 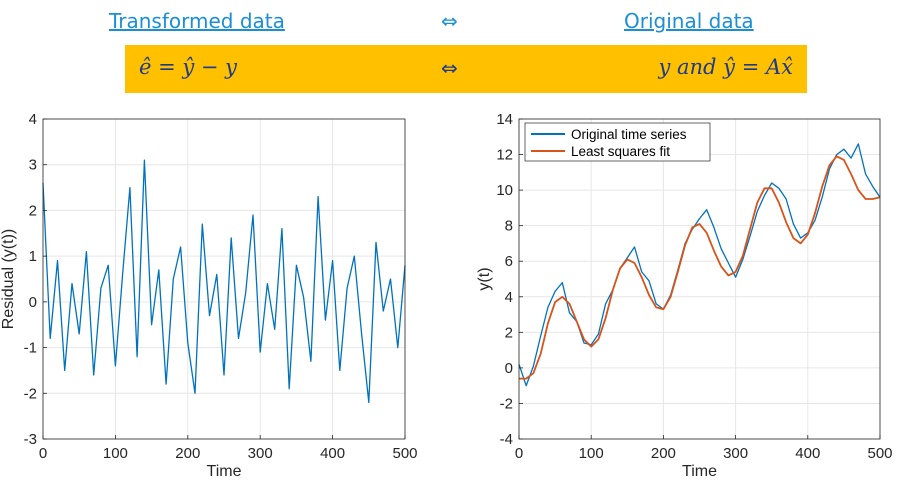 What do you see at coordinates (725, 67) in the screenshot?
I see `model-formula: y and ŷ = Ax̂` at bounding box center [725, 67].